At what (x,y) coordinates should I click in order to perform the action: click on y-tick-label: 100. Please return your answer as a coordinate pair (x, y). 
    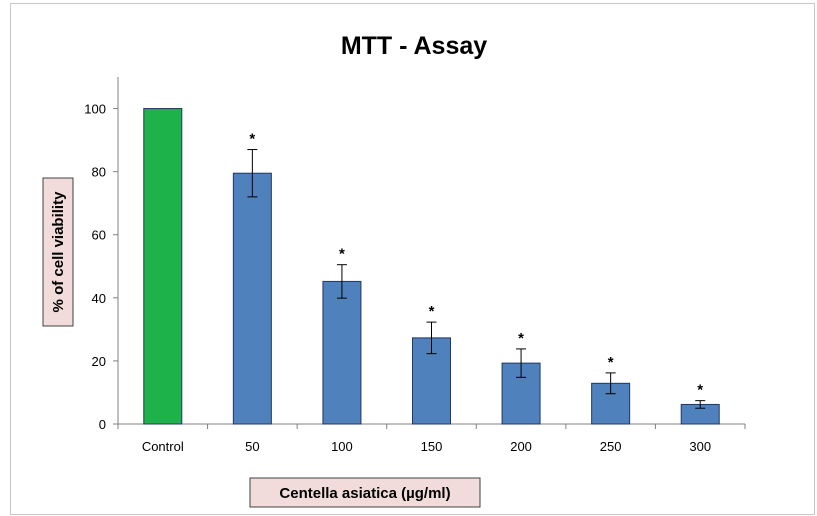
    Looking at the image, I should click on (95, 109).